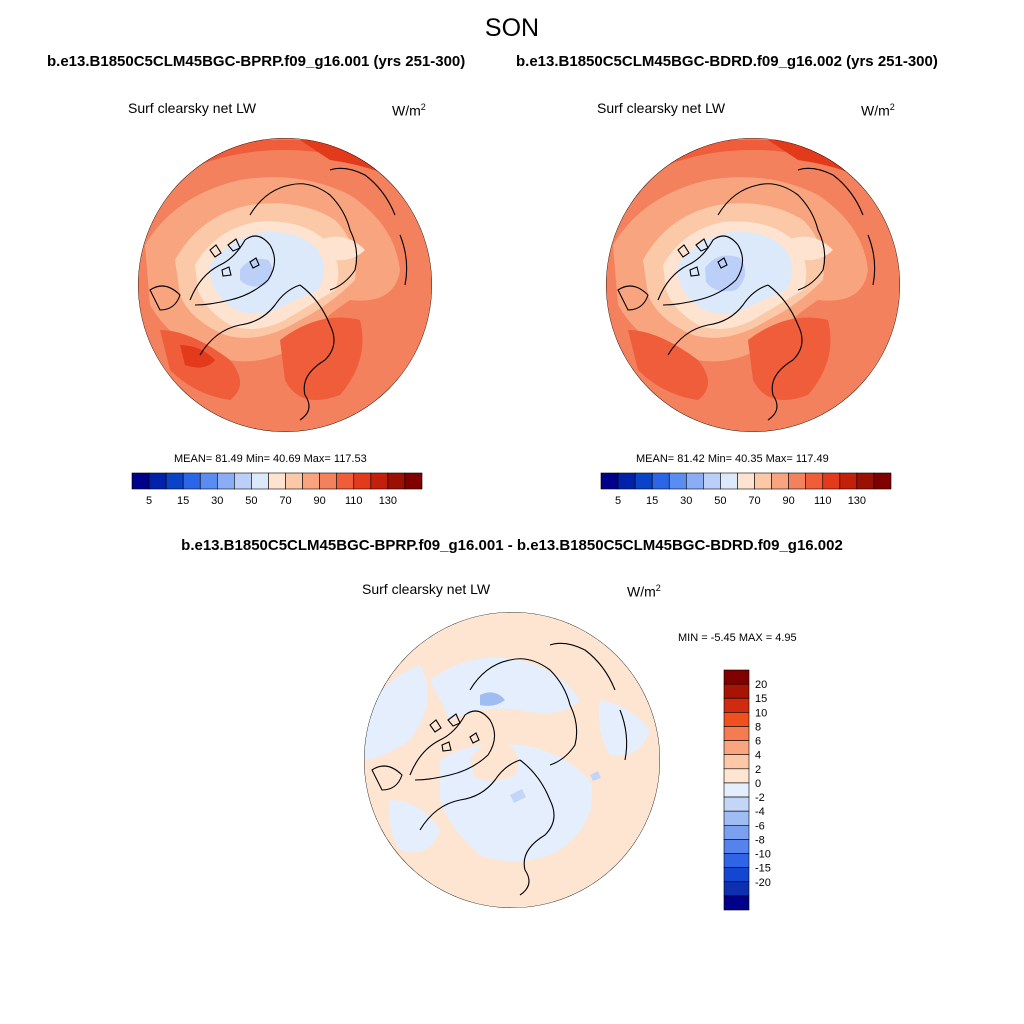 Image resolution: width=1024 pixels, height=1024 pixels. What do you see at coordinates (758, 770) in the screenshot?
I see `colorbar-label: 2` at bounding box center [758, 770].